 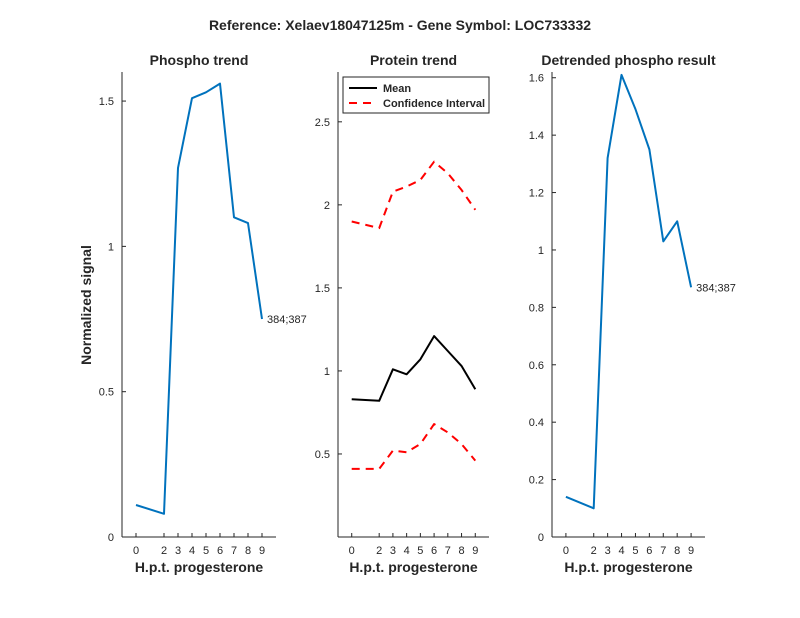 What do you see at coordinates (536, 136) in the screenshot?
I see `y-tick-label: 1.4` at bounding box center [536, 136].